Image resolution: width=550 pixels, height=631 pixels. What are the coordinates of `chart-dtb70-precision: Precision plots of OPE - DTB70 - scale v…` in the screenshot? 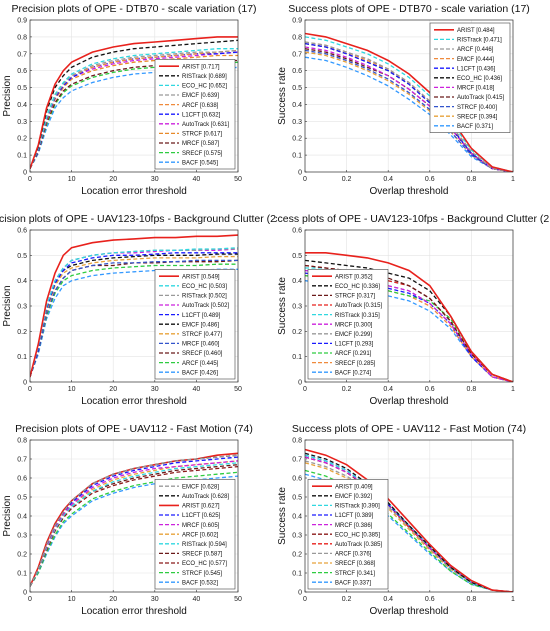 It's located at (129, 100).